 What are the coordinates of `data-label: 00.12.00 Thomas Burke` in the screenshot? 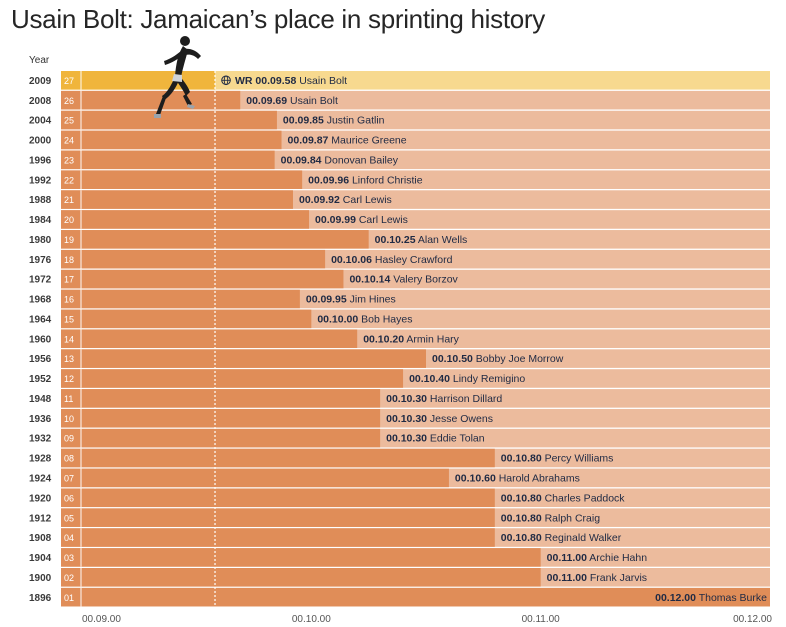 It's located at (711, 598).